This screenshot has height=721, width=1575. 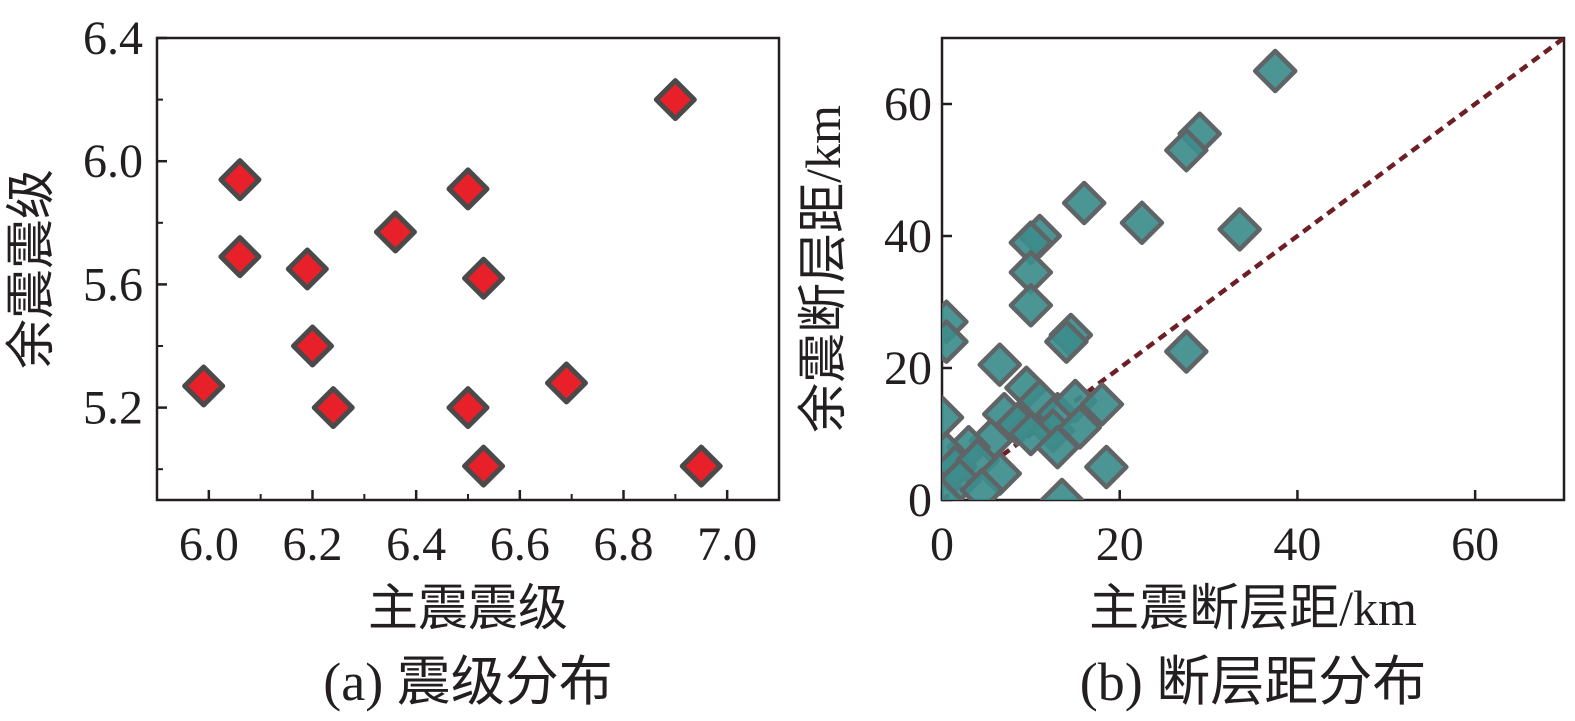 I want to click on x-tick-label: 6.8, so click(x=624, y=544).